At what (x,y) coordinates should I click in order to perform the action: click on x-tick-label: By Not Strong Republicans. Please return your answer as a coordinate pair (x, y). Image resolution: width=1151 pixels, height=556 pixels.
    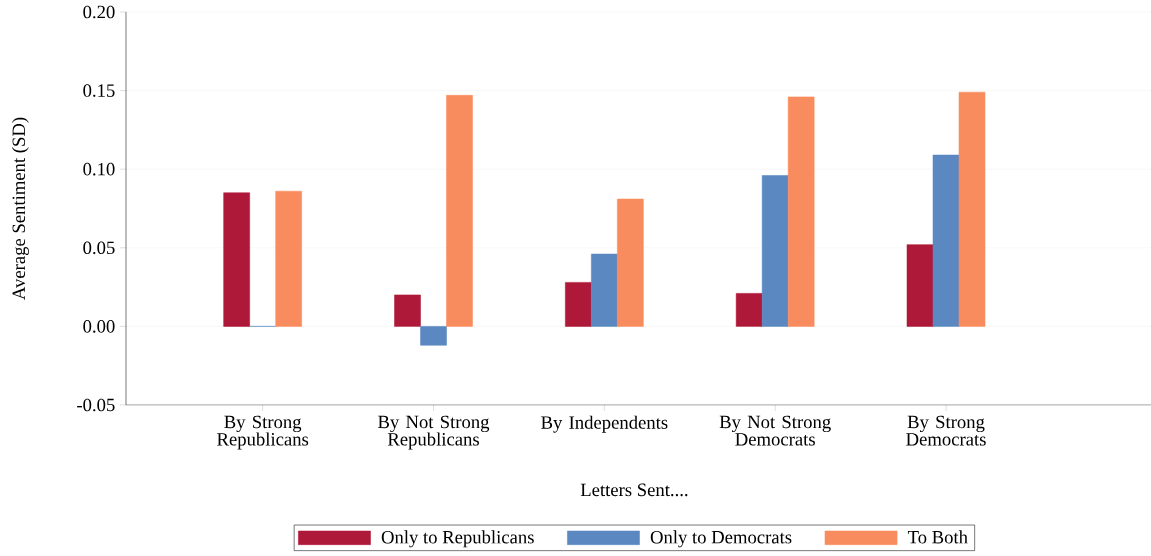
    Looking at the image, I should click on (434, 432).